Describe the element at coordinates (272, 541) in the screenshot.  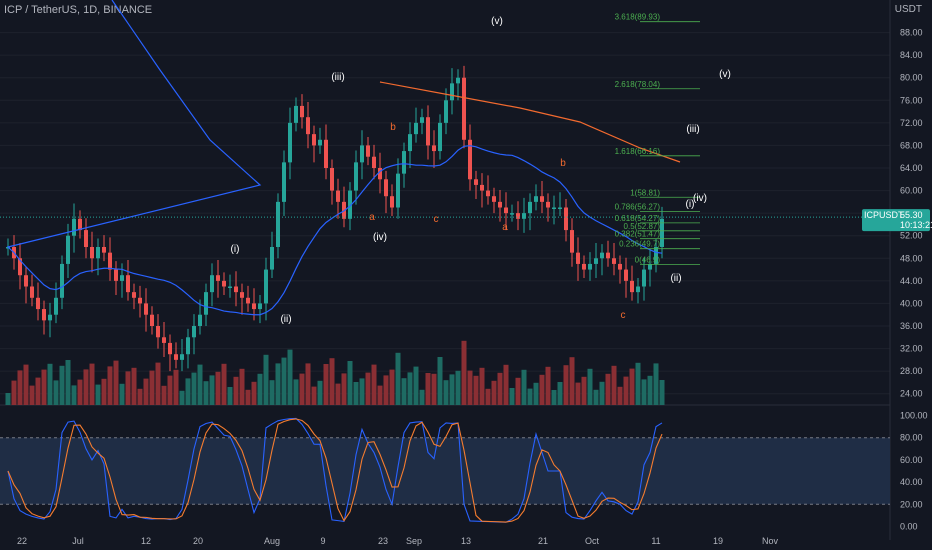
I see `x-tick-label: Aug` at that location.